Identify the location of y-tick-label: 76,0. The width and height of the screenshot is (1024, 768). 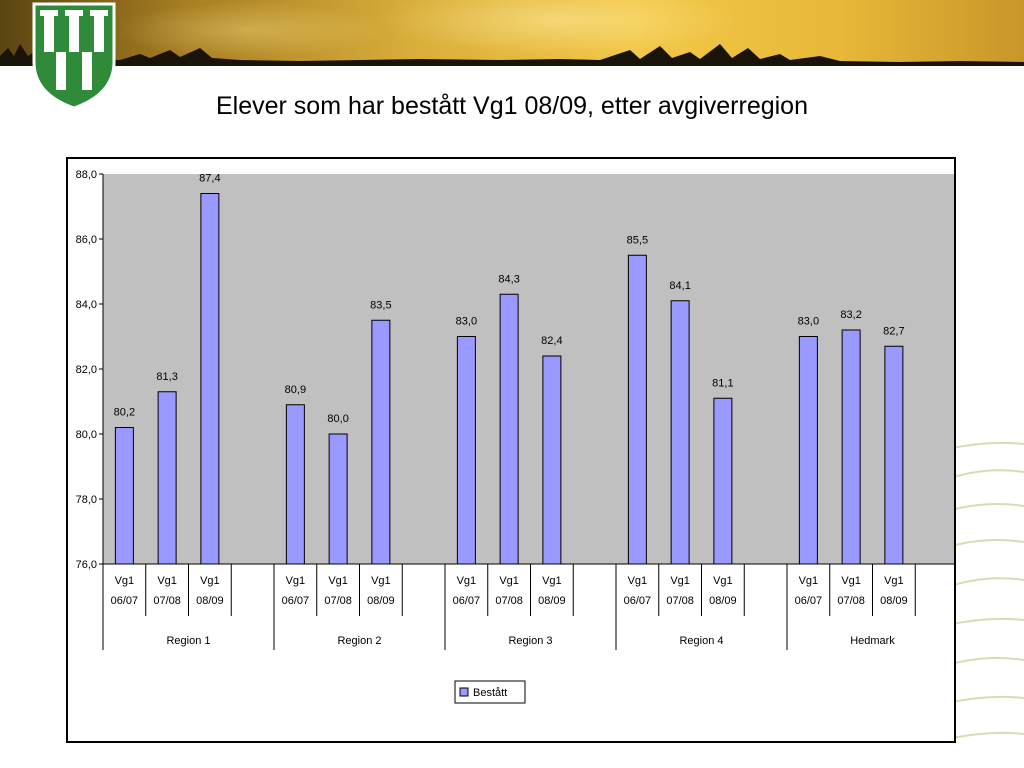
(86, 565).